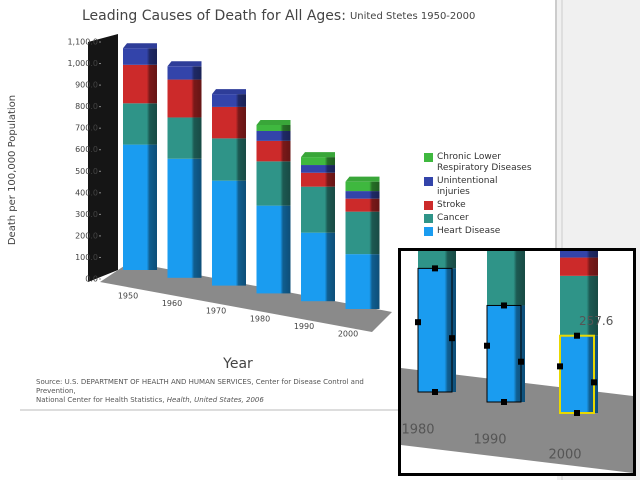 The height and width of the screenshot is (480, 640). What do you see at coordinates (417, 430) in the screenshot?
I see `inset-x-tick-label: 1980` at bounding box center [417, 430].